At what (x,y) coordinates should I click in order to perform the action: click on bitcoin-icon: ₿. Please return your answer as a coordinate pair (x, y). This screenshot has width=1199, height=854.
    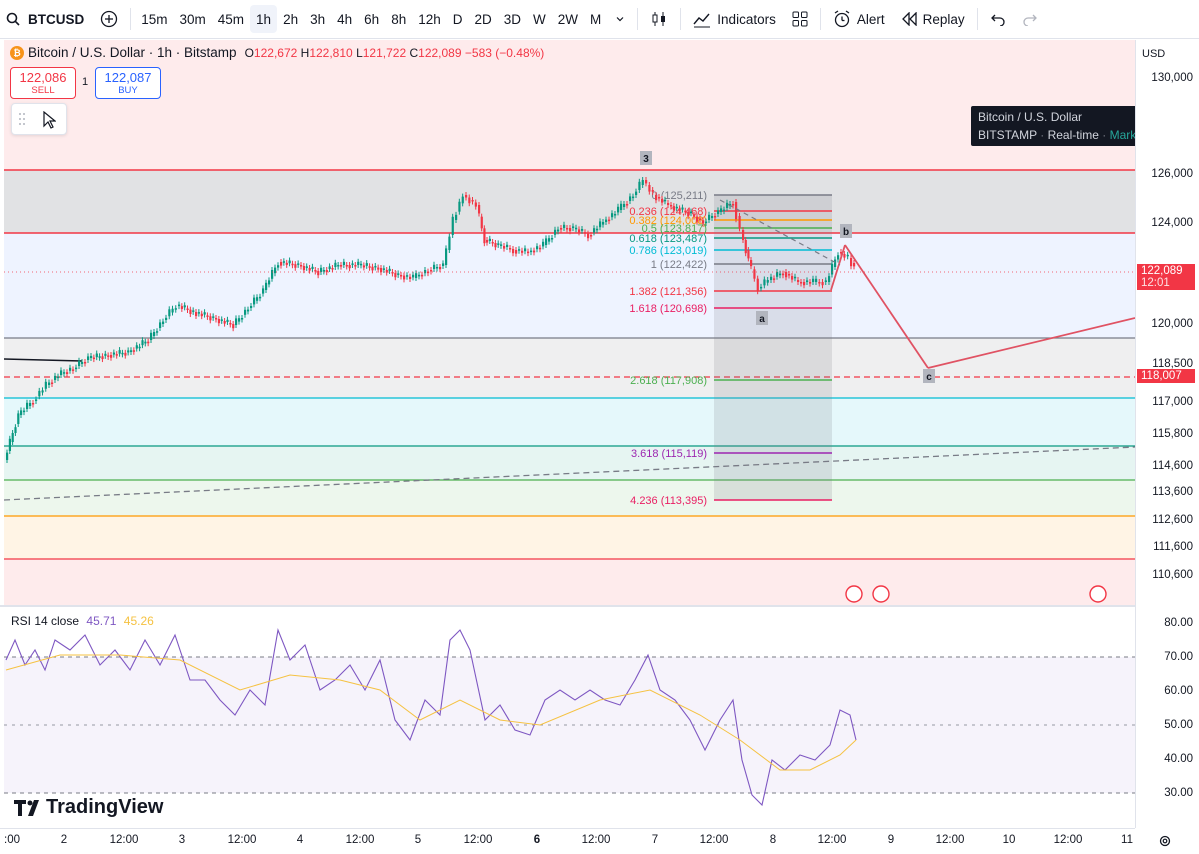
    Looking at the image, I should click on (17, 52).